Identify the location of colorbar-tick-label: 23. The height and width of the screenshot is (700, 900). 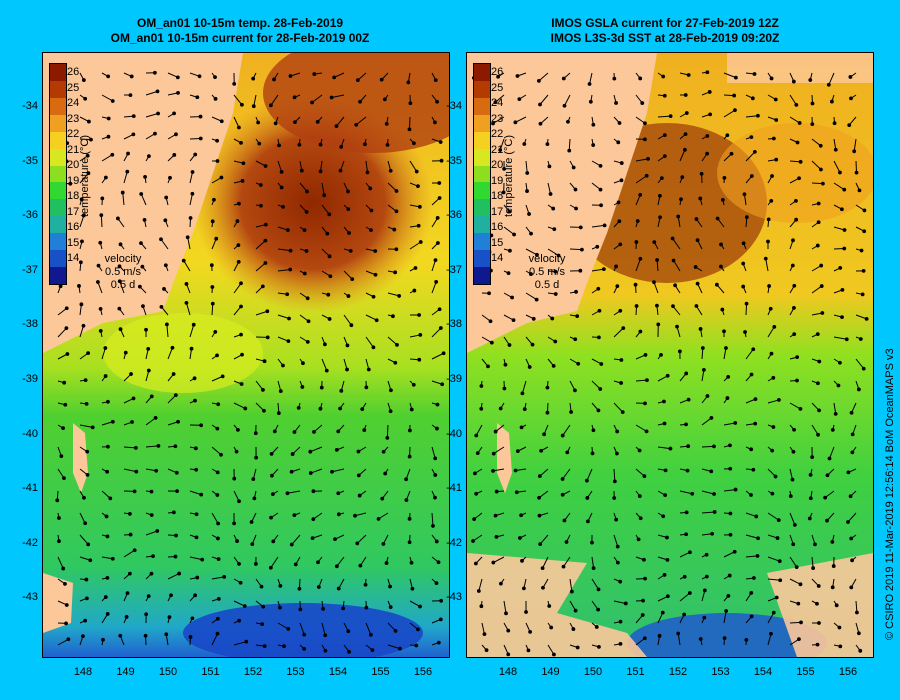
(73, 118).